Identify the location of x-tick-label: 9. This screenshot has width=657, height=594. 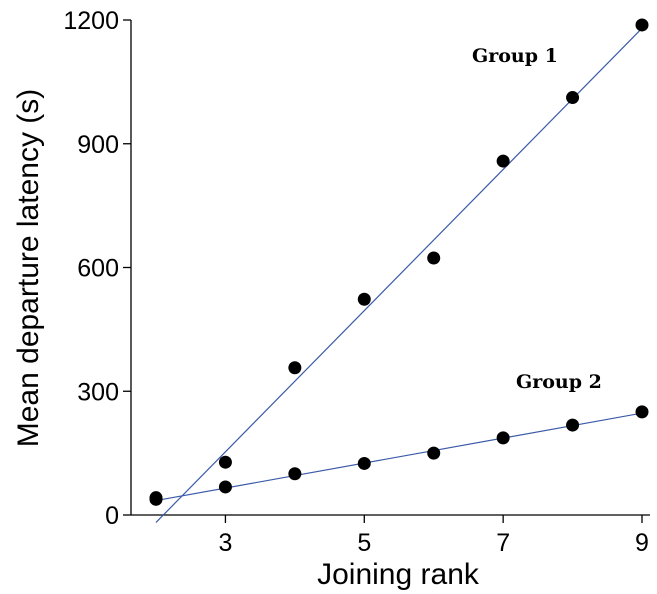
(642, 543).